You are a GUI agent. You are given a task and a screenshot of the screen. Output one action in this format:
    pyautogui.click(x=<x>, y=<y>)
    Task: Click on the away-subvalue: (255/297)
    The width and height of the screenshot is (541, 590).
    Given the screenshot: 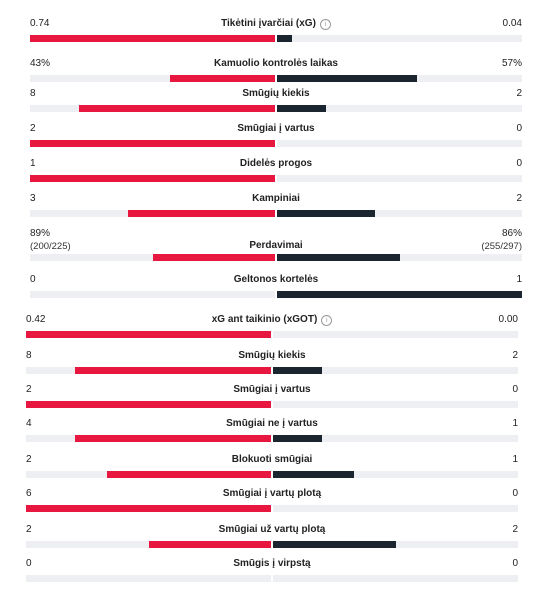 What is the action you would take?
    pyautogui.click(x=501, y=246)
    